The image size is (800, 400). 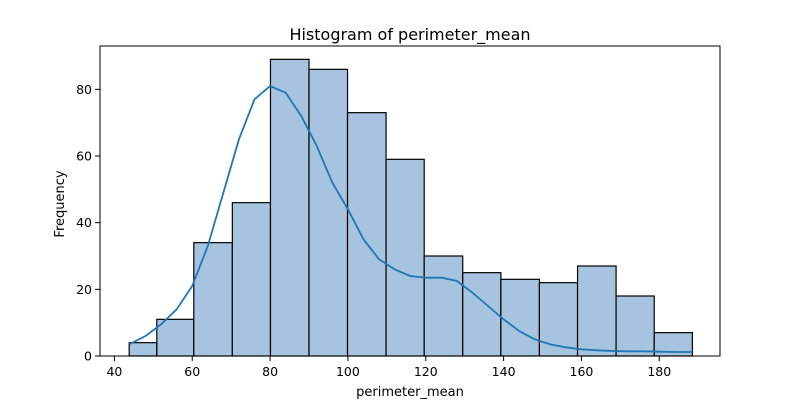 What do you see at coordinates (504, 371) in the screenshot?
I see `x-tick-label: 140` at bounding box center [504, 371].